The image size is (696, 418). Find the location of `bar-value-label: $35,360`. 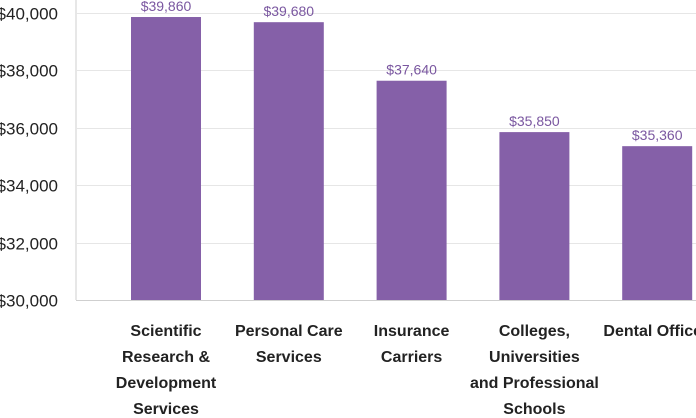

bar-value-label: $35,360 is located at coordinates (657, 135).